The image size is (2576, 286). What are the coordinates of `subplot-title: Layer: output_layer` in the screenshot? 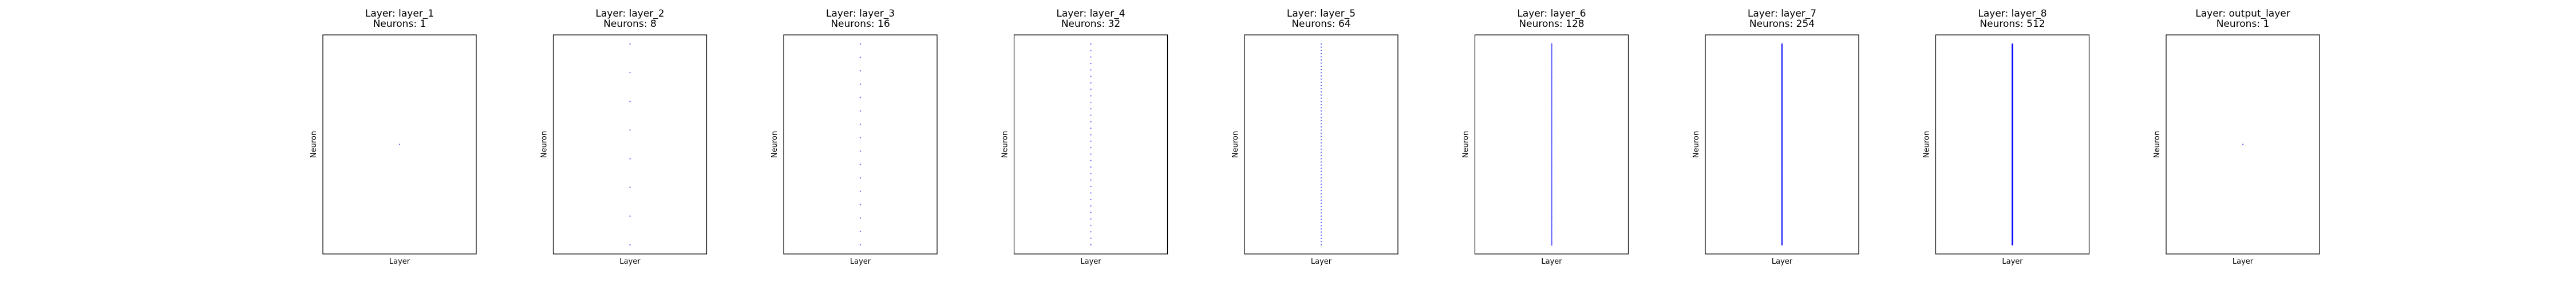 It's located at (2242, 13).